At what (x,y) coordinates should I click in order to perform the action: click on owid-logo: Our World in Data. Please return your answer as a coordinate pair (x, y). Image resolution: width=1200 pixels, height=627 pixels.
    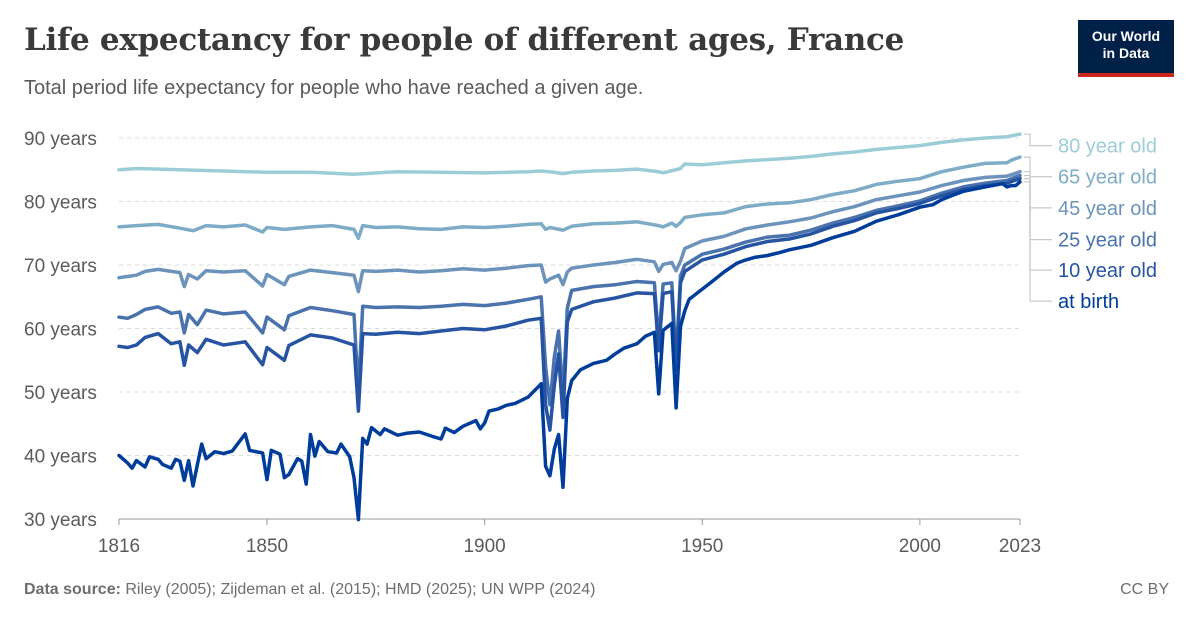
    Looking at the image, I should click on (1126, 48).